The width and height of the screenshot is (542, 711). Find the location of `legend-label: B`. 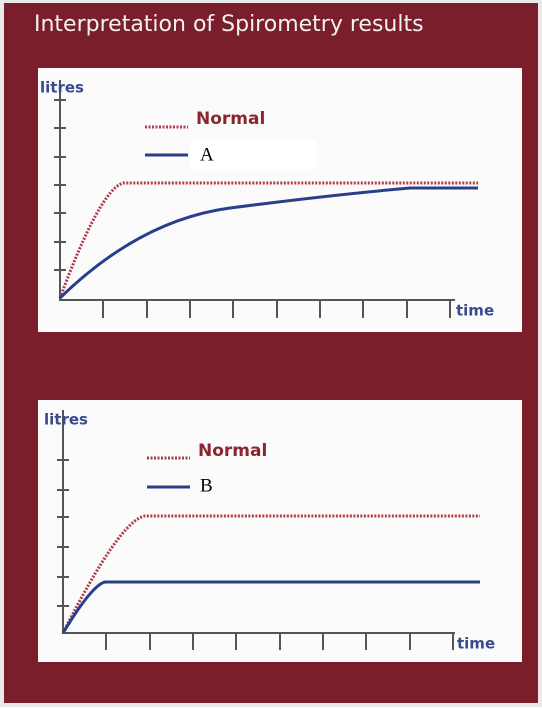

legend-label: B is located at coordinates (206, 485).